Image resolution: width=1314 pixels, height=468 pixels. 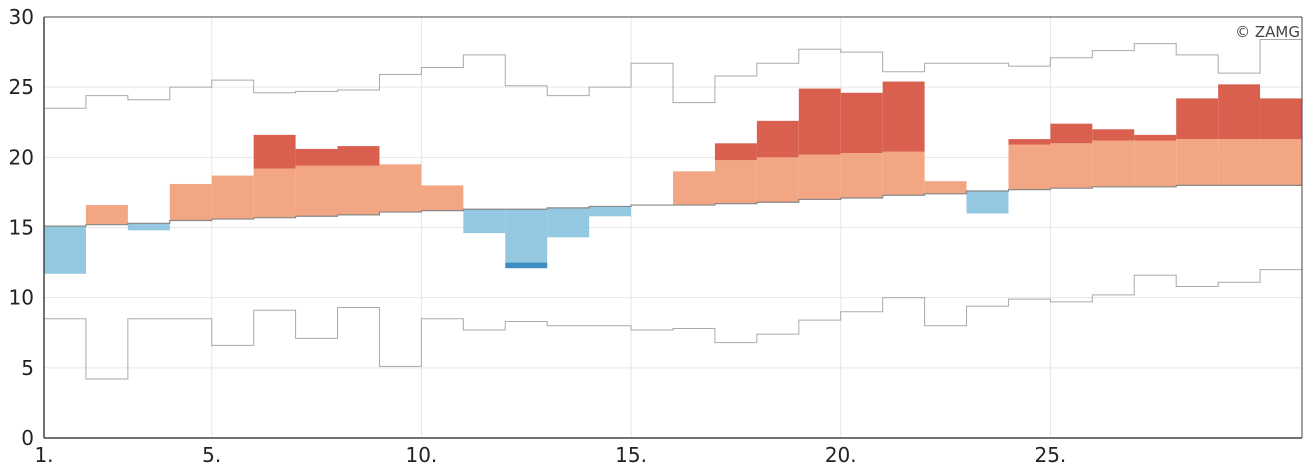 I want to click on x-tick-label: 5., so click(x=211, y=455).